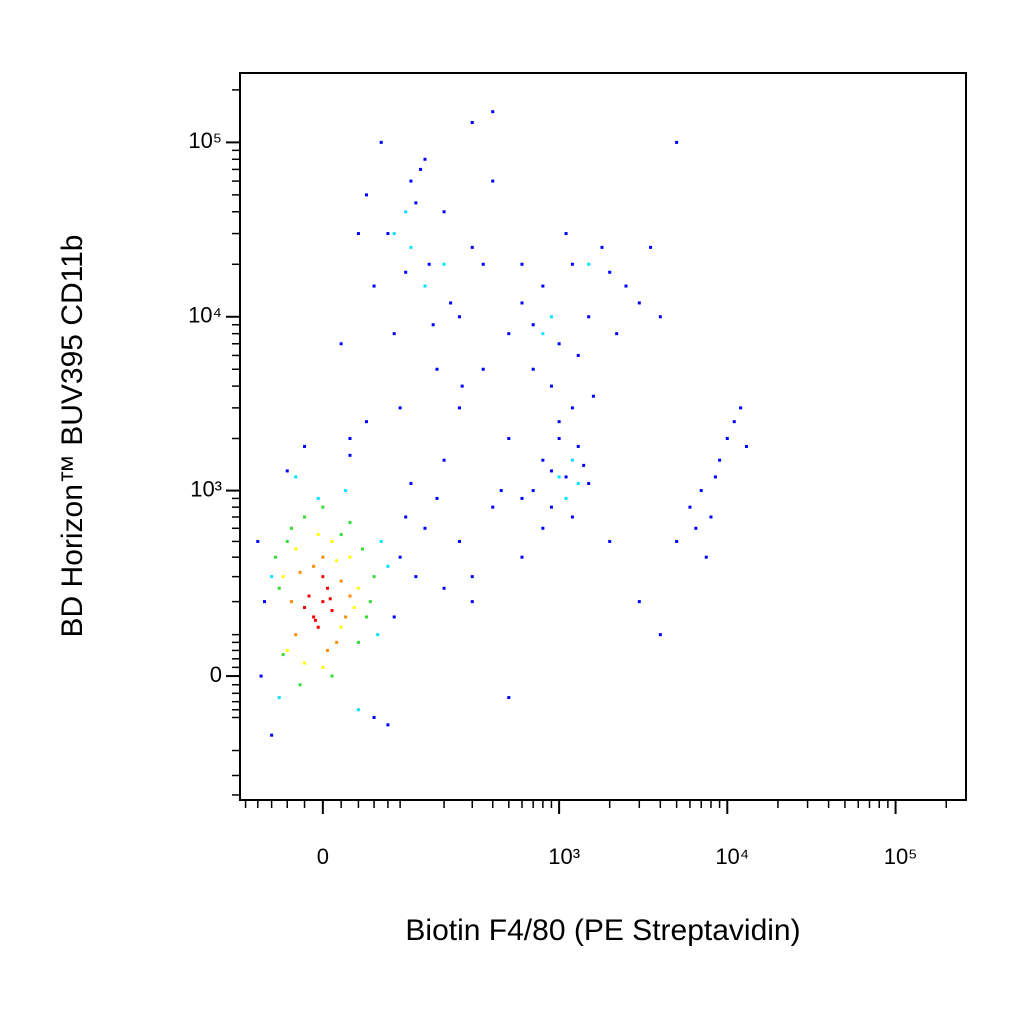  What do you see at coordinates (216, 674) in the screenshot?
I see `y-tick-label: 0` at bounding box center [216, 674].